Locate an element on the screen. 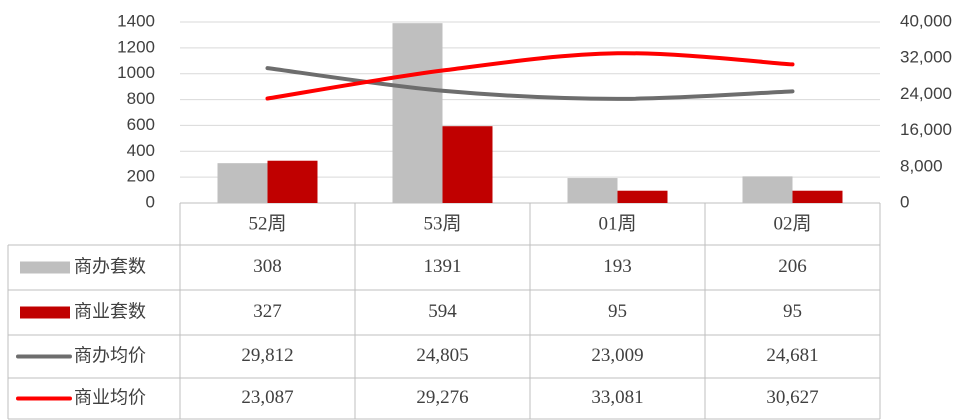 This screenshot has width=971, height=420. table-cell: 30,627 is located at coordinates (792, 397).